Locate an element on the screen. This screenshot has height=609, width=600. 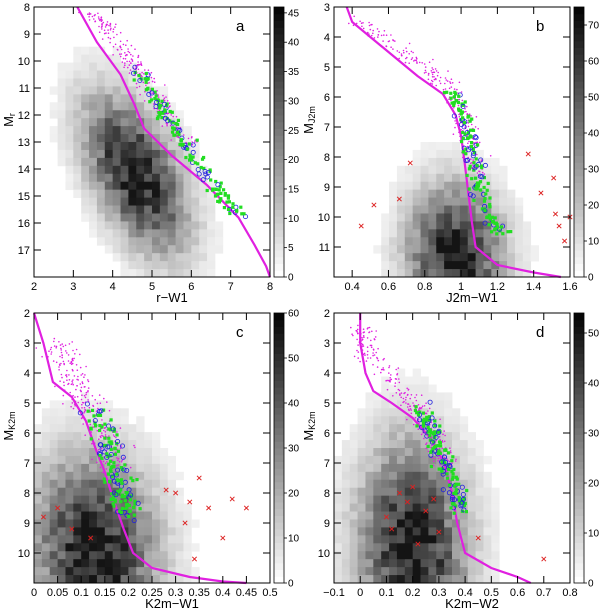
y-tick-label: 3 is located at coordinates (27, 344).